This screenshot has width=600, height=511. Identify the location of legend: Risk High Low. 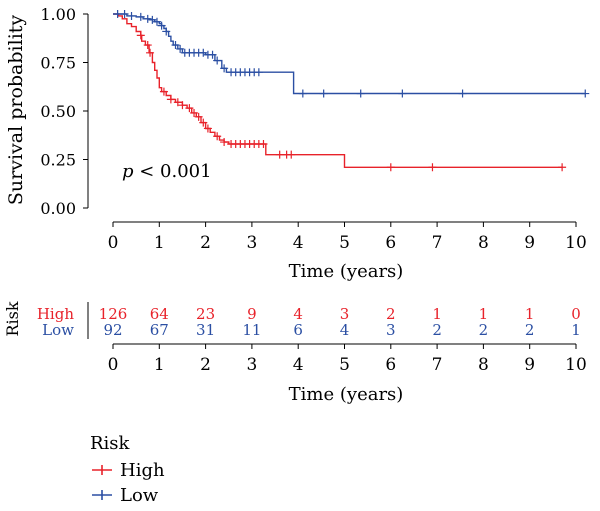
(127, 469).